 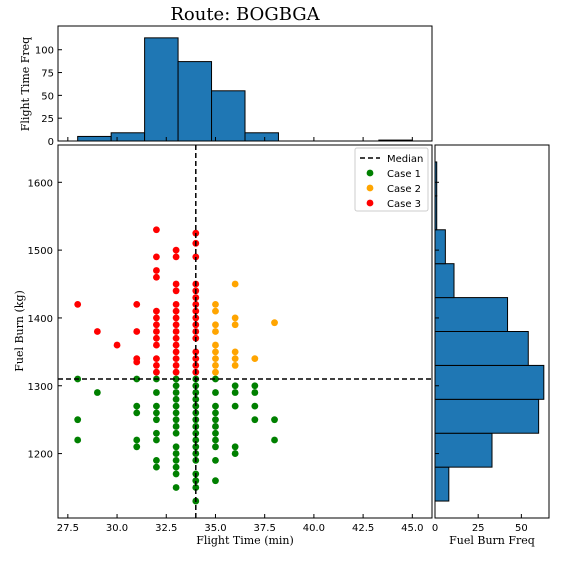 What do you see at coordinates (166, 528) in the screenshot?
I see `main-x-tick-label-2: 32.5` at bounding box center [166, 528].